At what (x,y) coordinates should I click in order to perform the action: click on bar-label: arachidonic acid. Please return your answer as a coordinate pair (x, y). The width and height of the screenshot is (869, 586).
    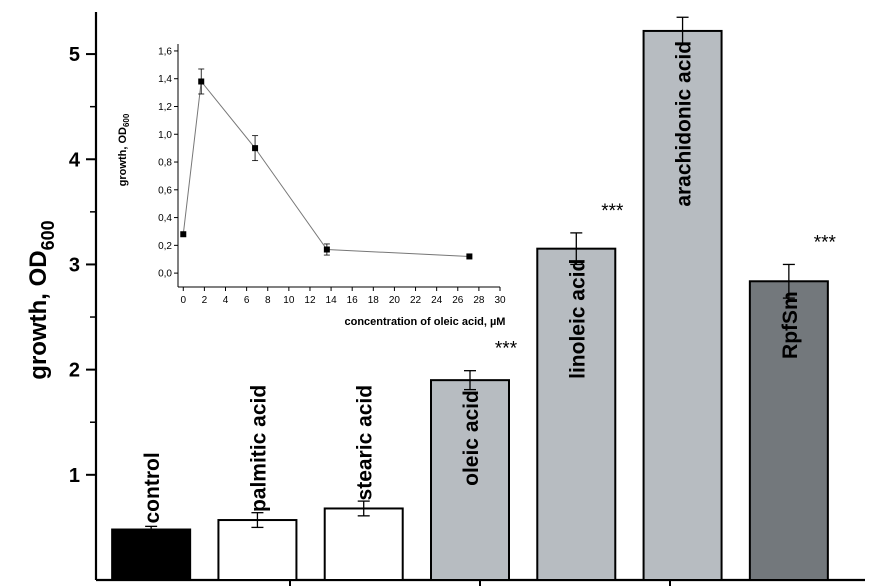
    Looking at the image, I should click on (684, 124).